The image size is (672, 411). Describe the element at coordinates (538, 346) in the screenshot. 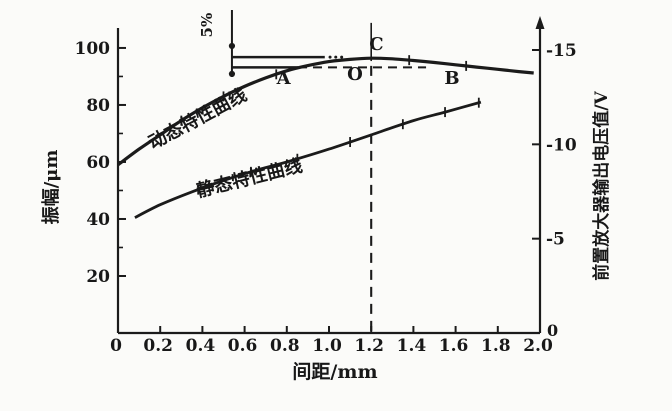

I see `x-tick-label: 2.0` at that location.